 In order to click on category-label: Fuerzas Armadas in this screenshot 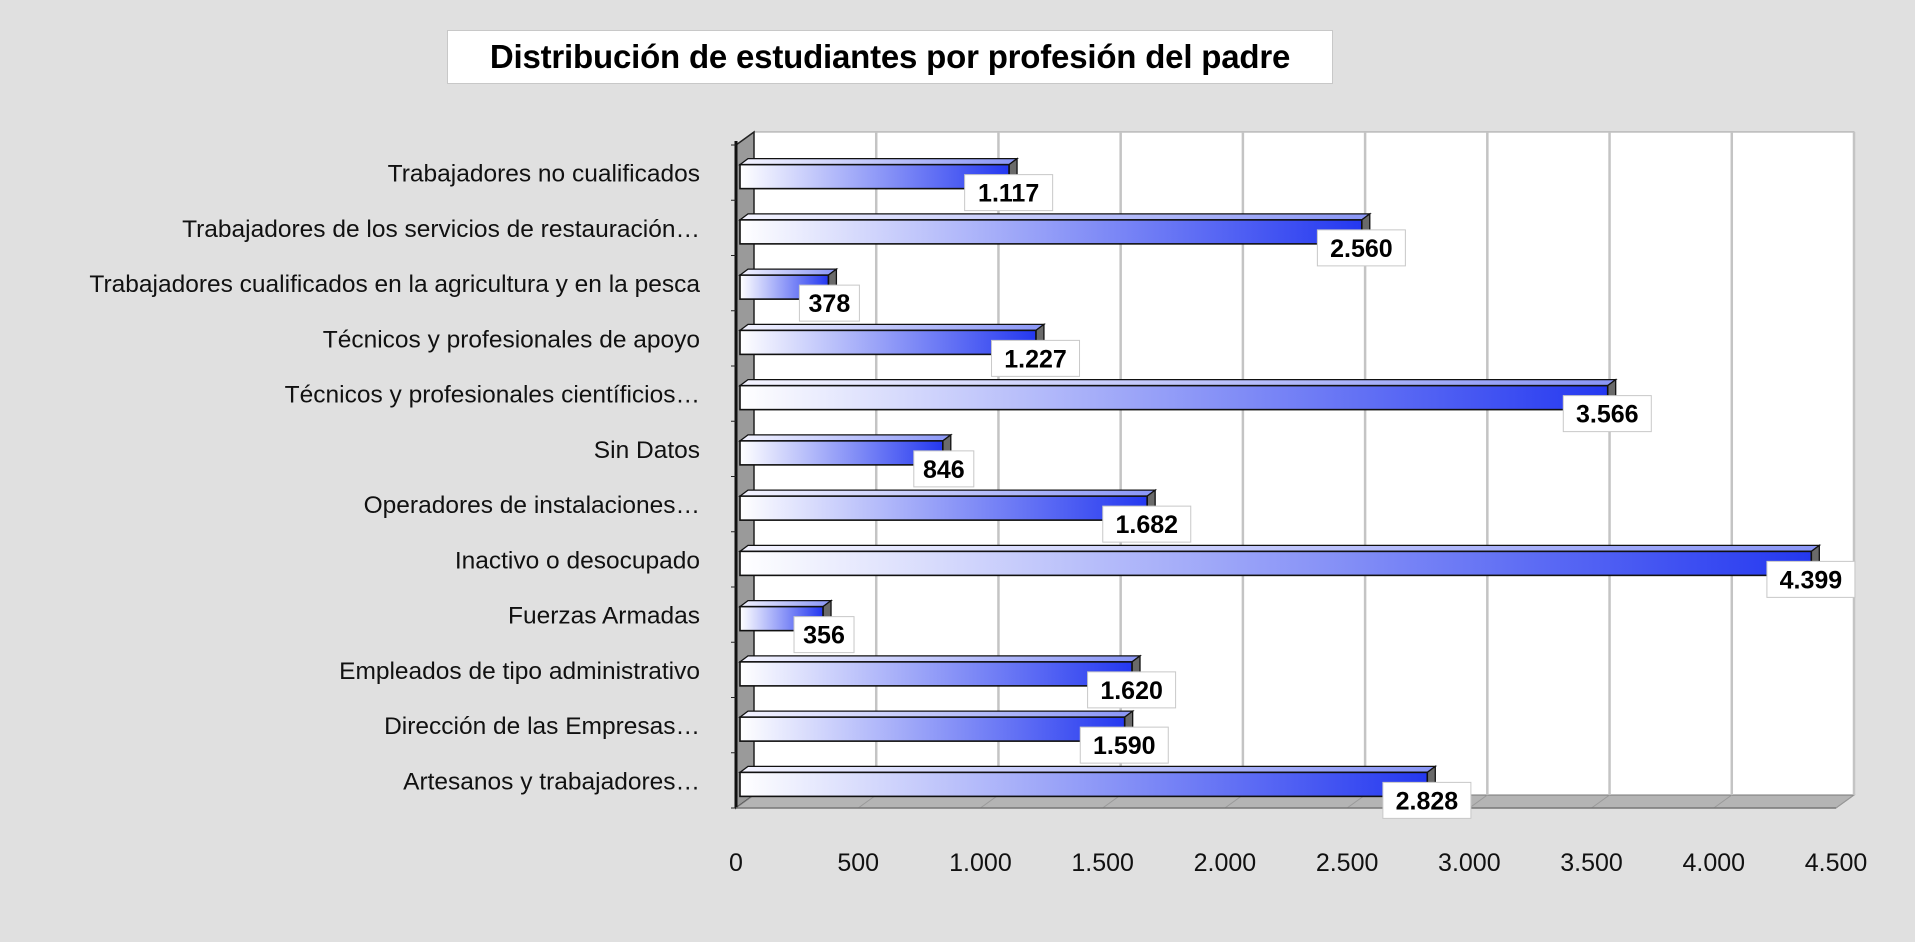, I will do `click(604, 616)`.